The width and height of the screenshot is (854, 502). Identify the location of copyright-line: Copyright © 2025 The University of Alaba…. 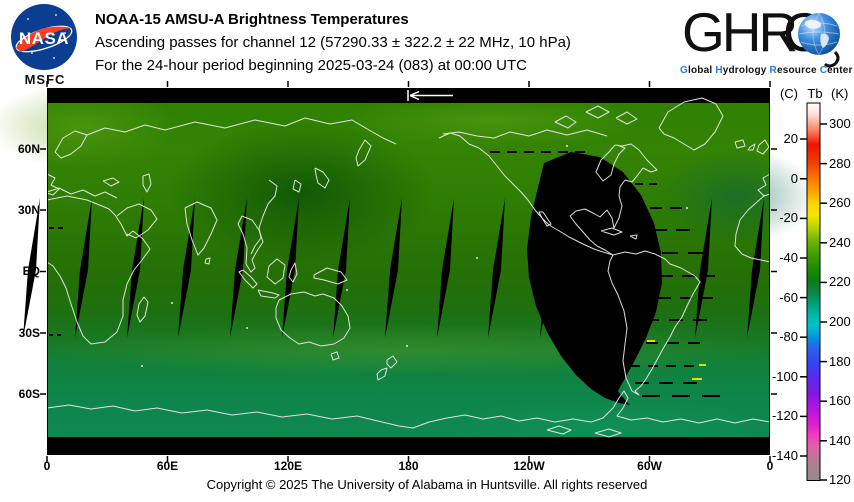
(427, 484).